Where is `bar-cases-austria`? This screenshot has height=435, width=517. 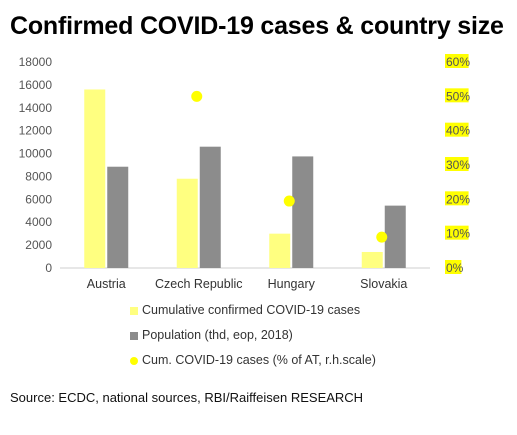 bar-cases-austria is located at coordinates (95, 178).